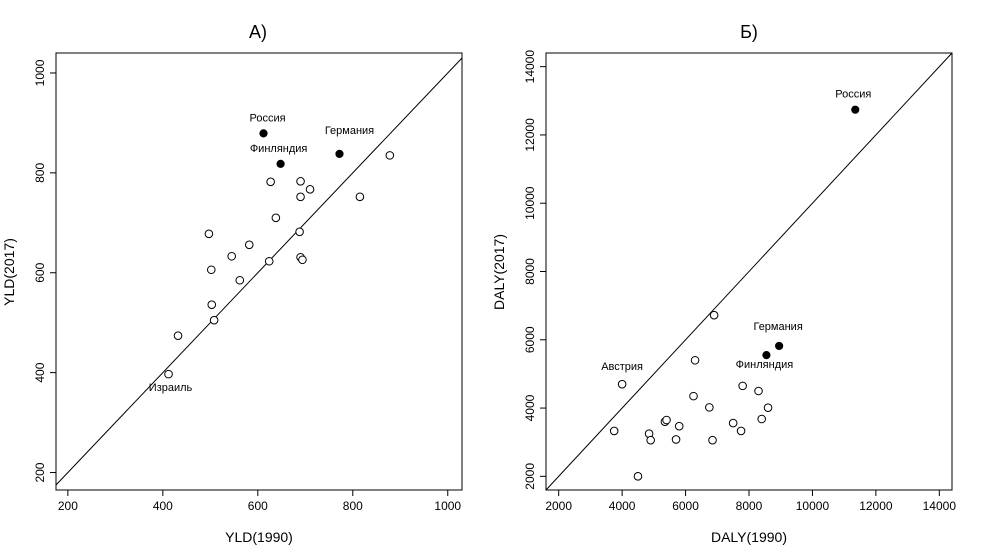 This screenshot has height=560, width=981. What do you see at coordinates (749, 537) in the screenshot?
I see `panel-b-x-axis-title: DALY(1990)` at bounding box center [749, 537].